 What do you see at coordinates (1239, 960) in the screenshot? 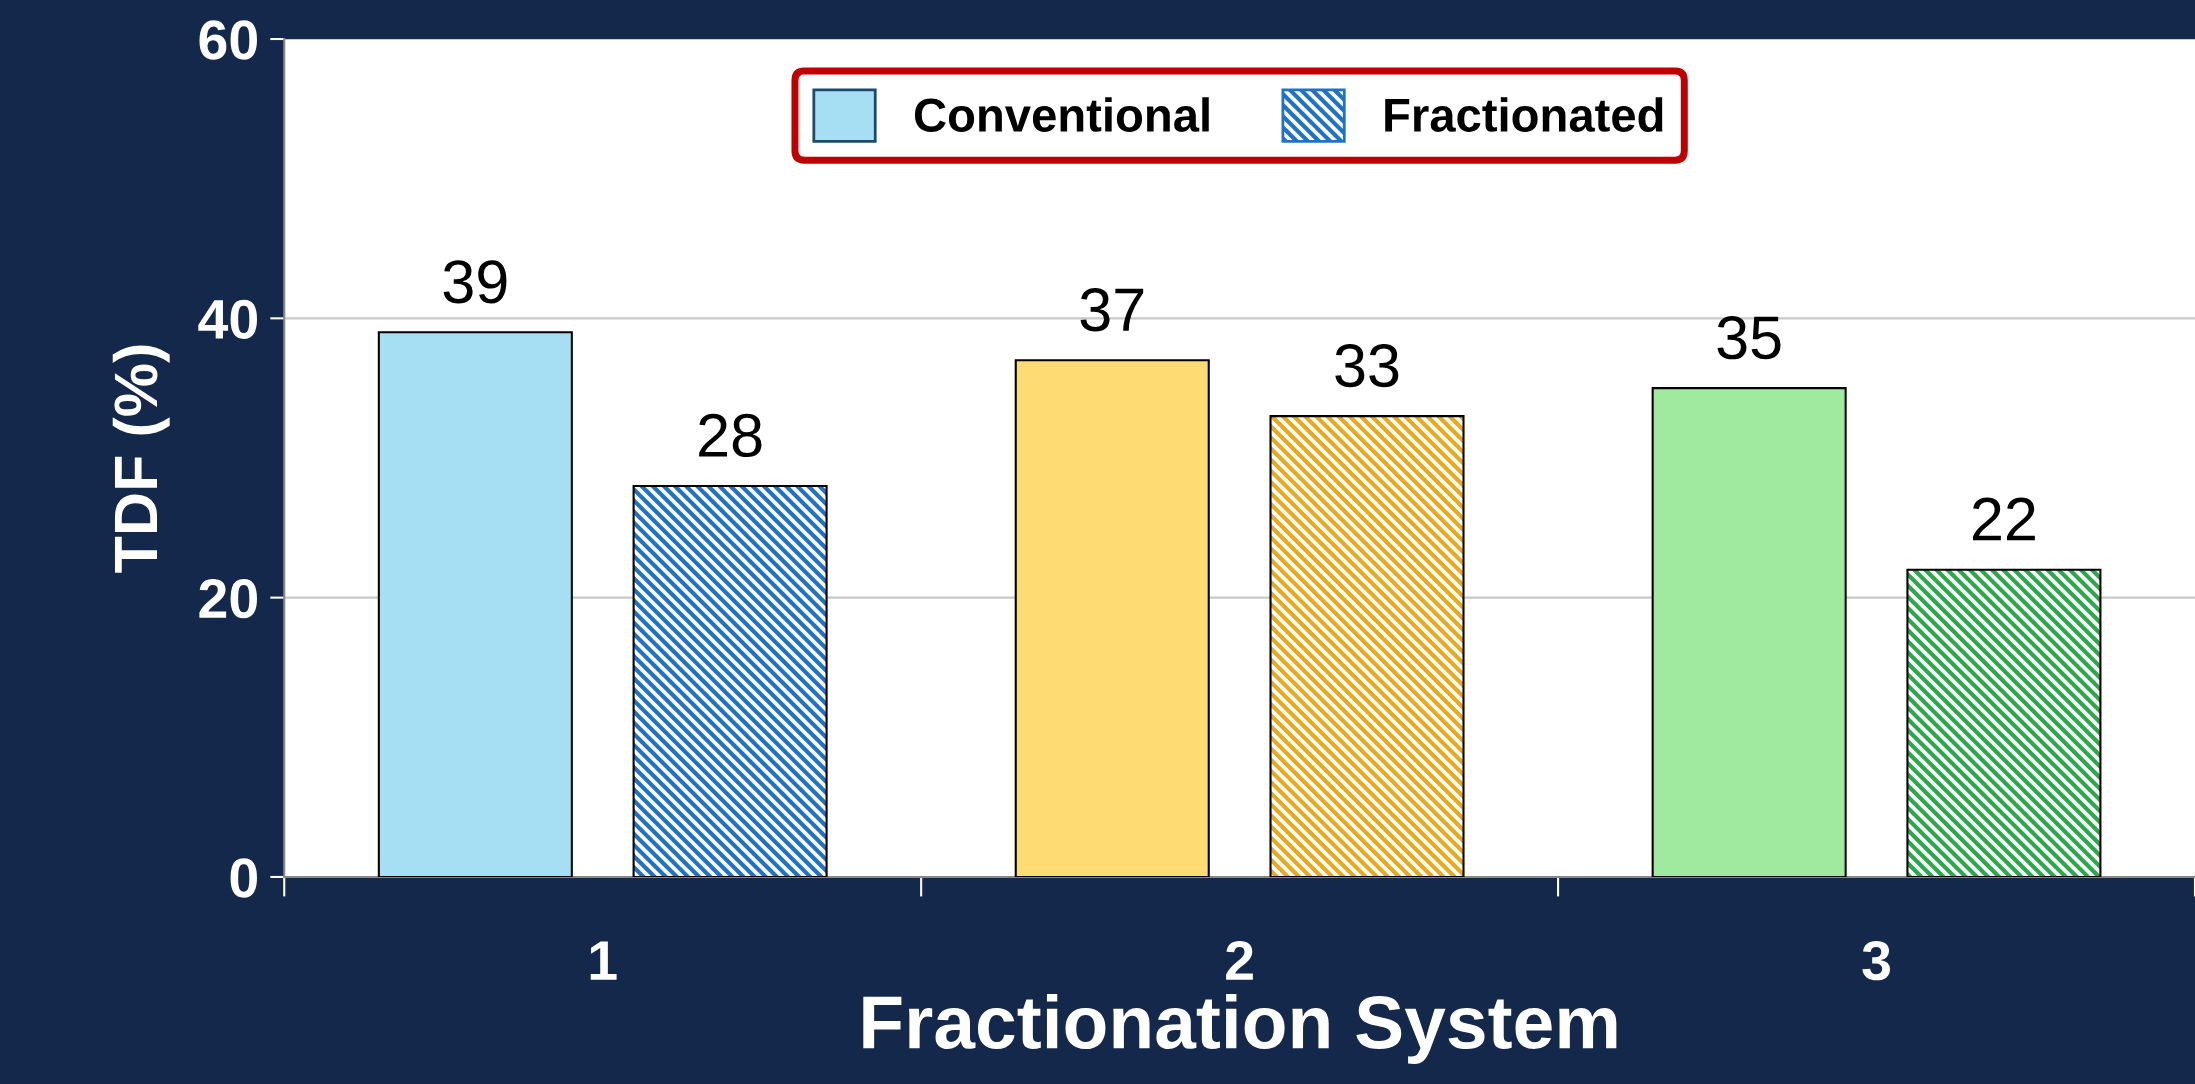
I see `x-tick-label: 2` at bounding box center [1239, 960].